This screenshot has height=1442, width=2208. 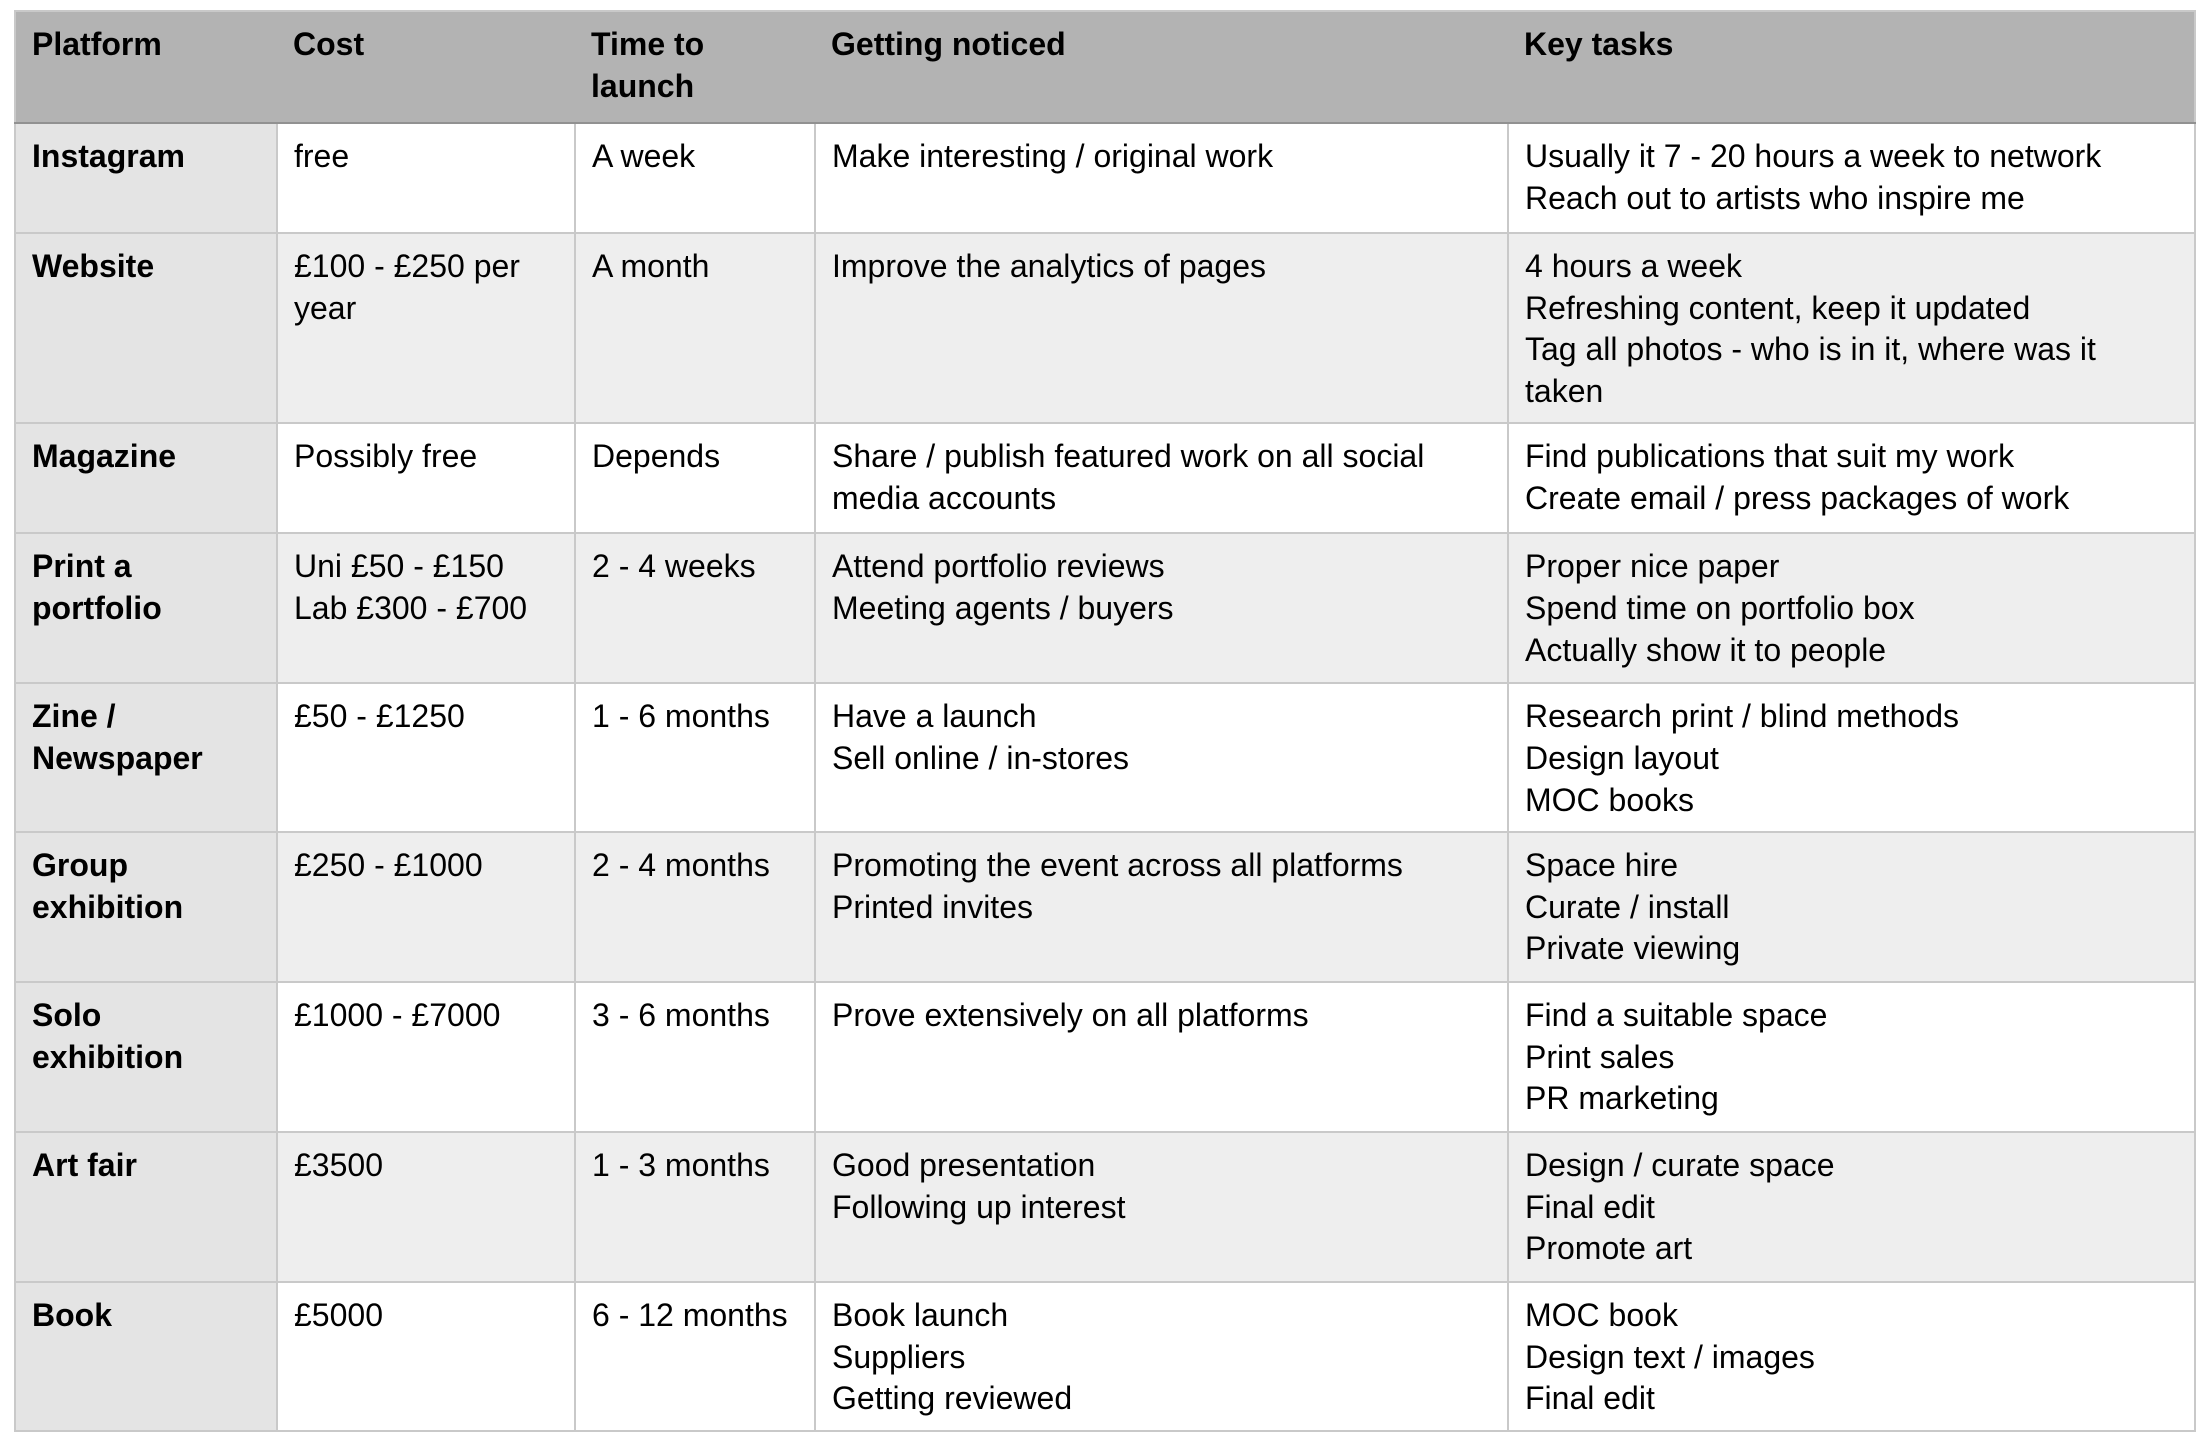 What do you see at coordinates (426, 758) in the screenshot?
I see `cell-cost: £50 - £1250` at bounding box center [426, 758].